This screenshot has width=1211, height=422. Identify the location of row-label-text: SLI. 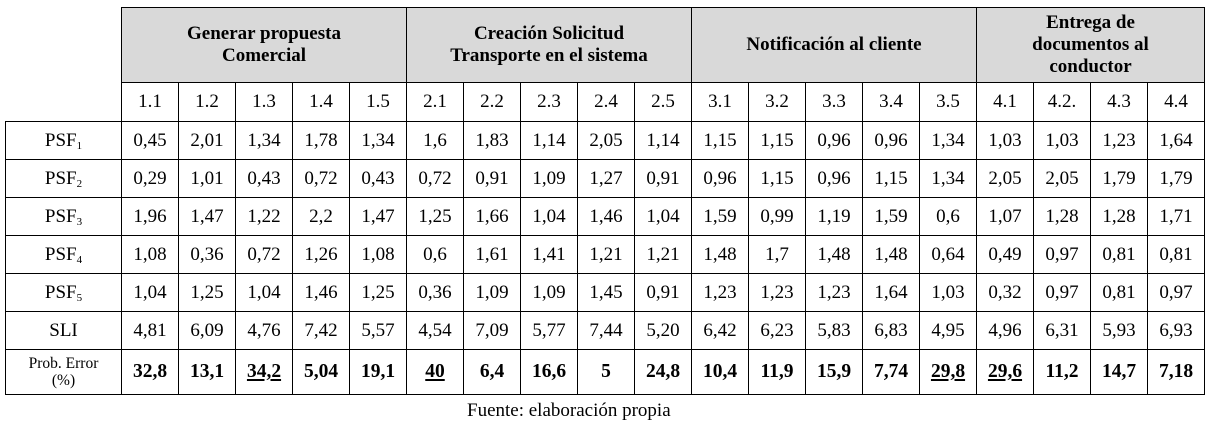
(63, 330).